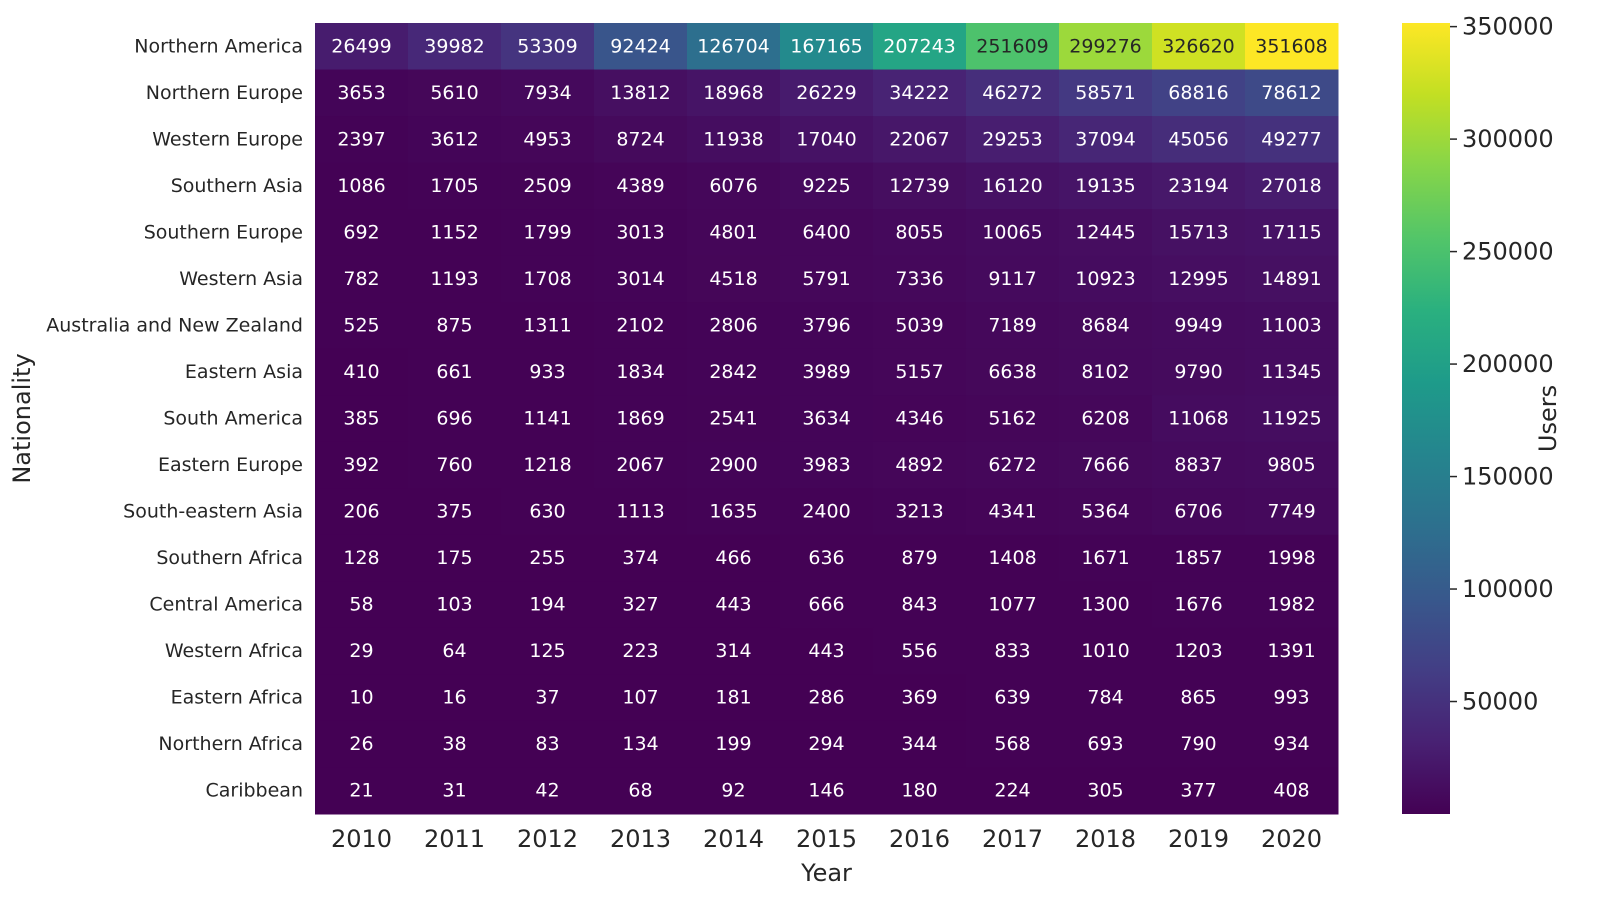 The image size is (1600, 900). Describe the element at coordinates (174, 325) in the screenshot. I see `y-tick-label: Australia and New Zealand` at that location.